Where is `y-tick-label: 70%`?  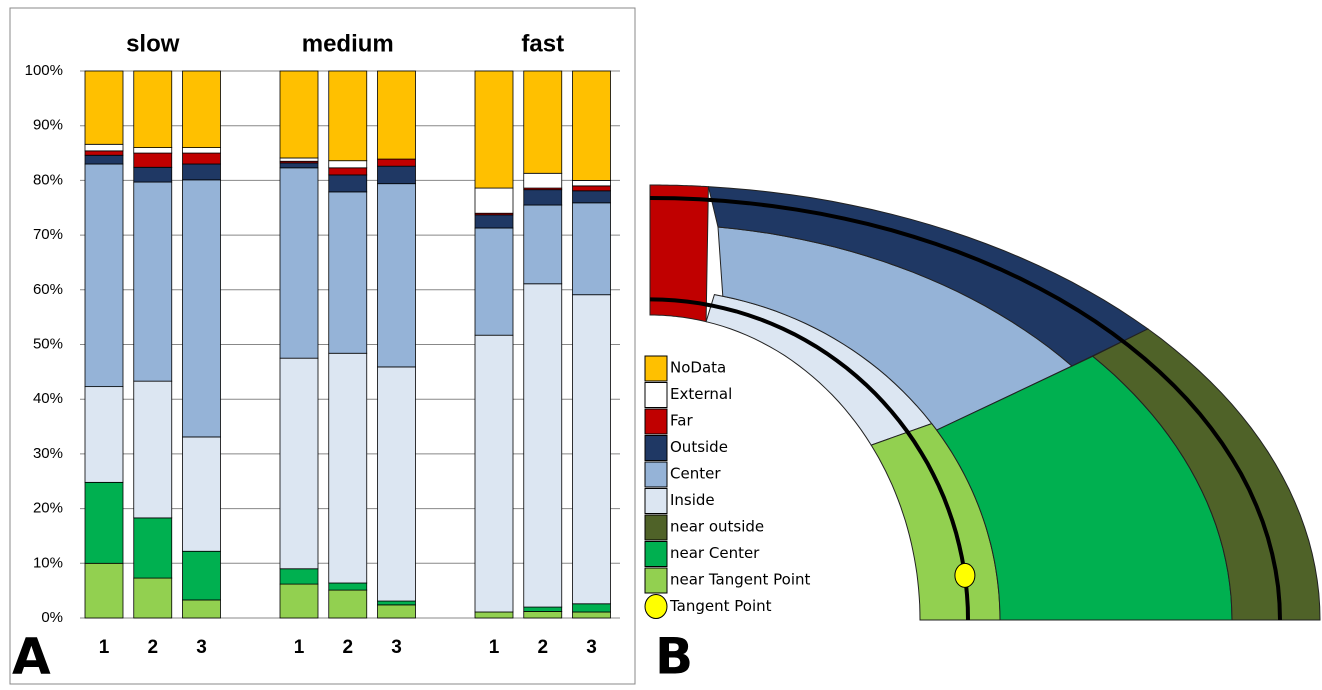 y-tick-label: 70% is located at coordinates (48, 234).